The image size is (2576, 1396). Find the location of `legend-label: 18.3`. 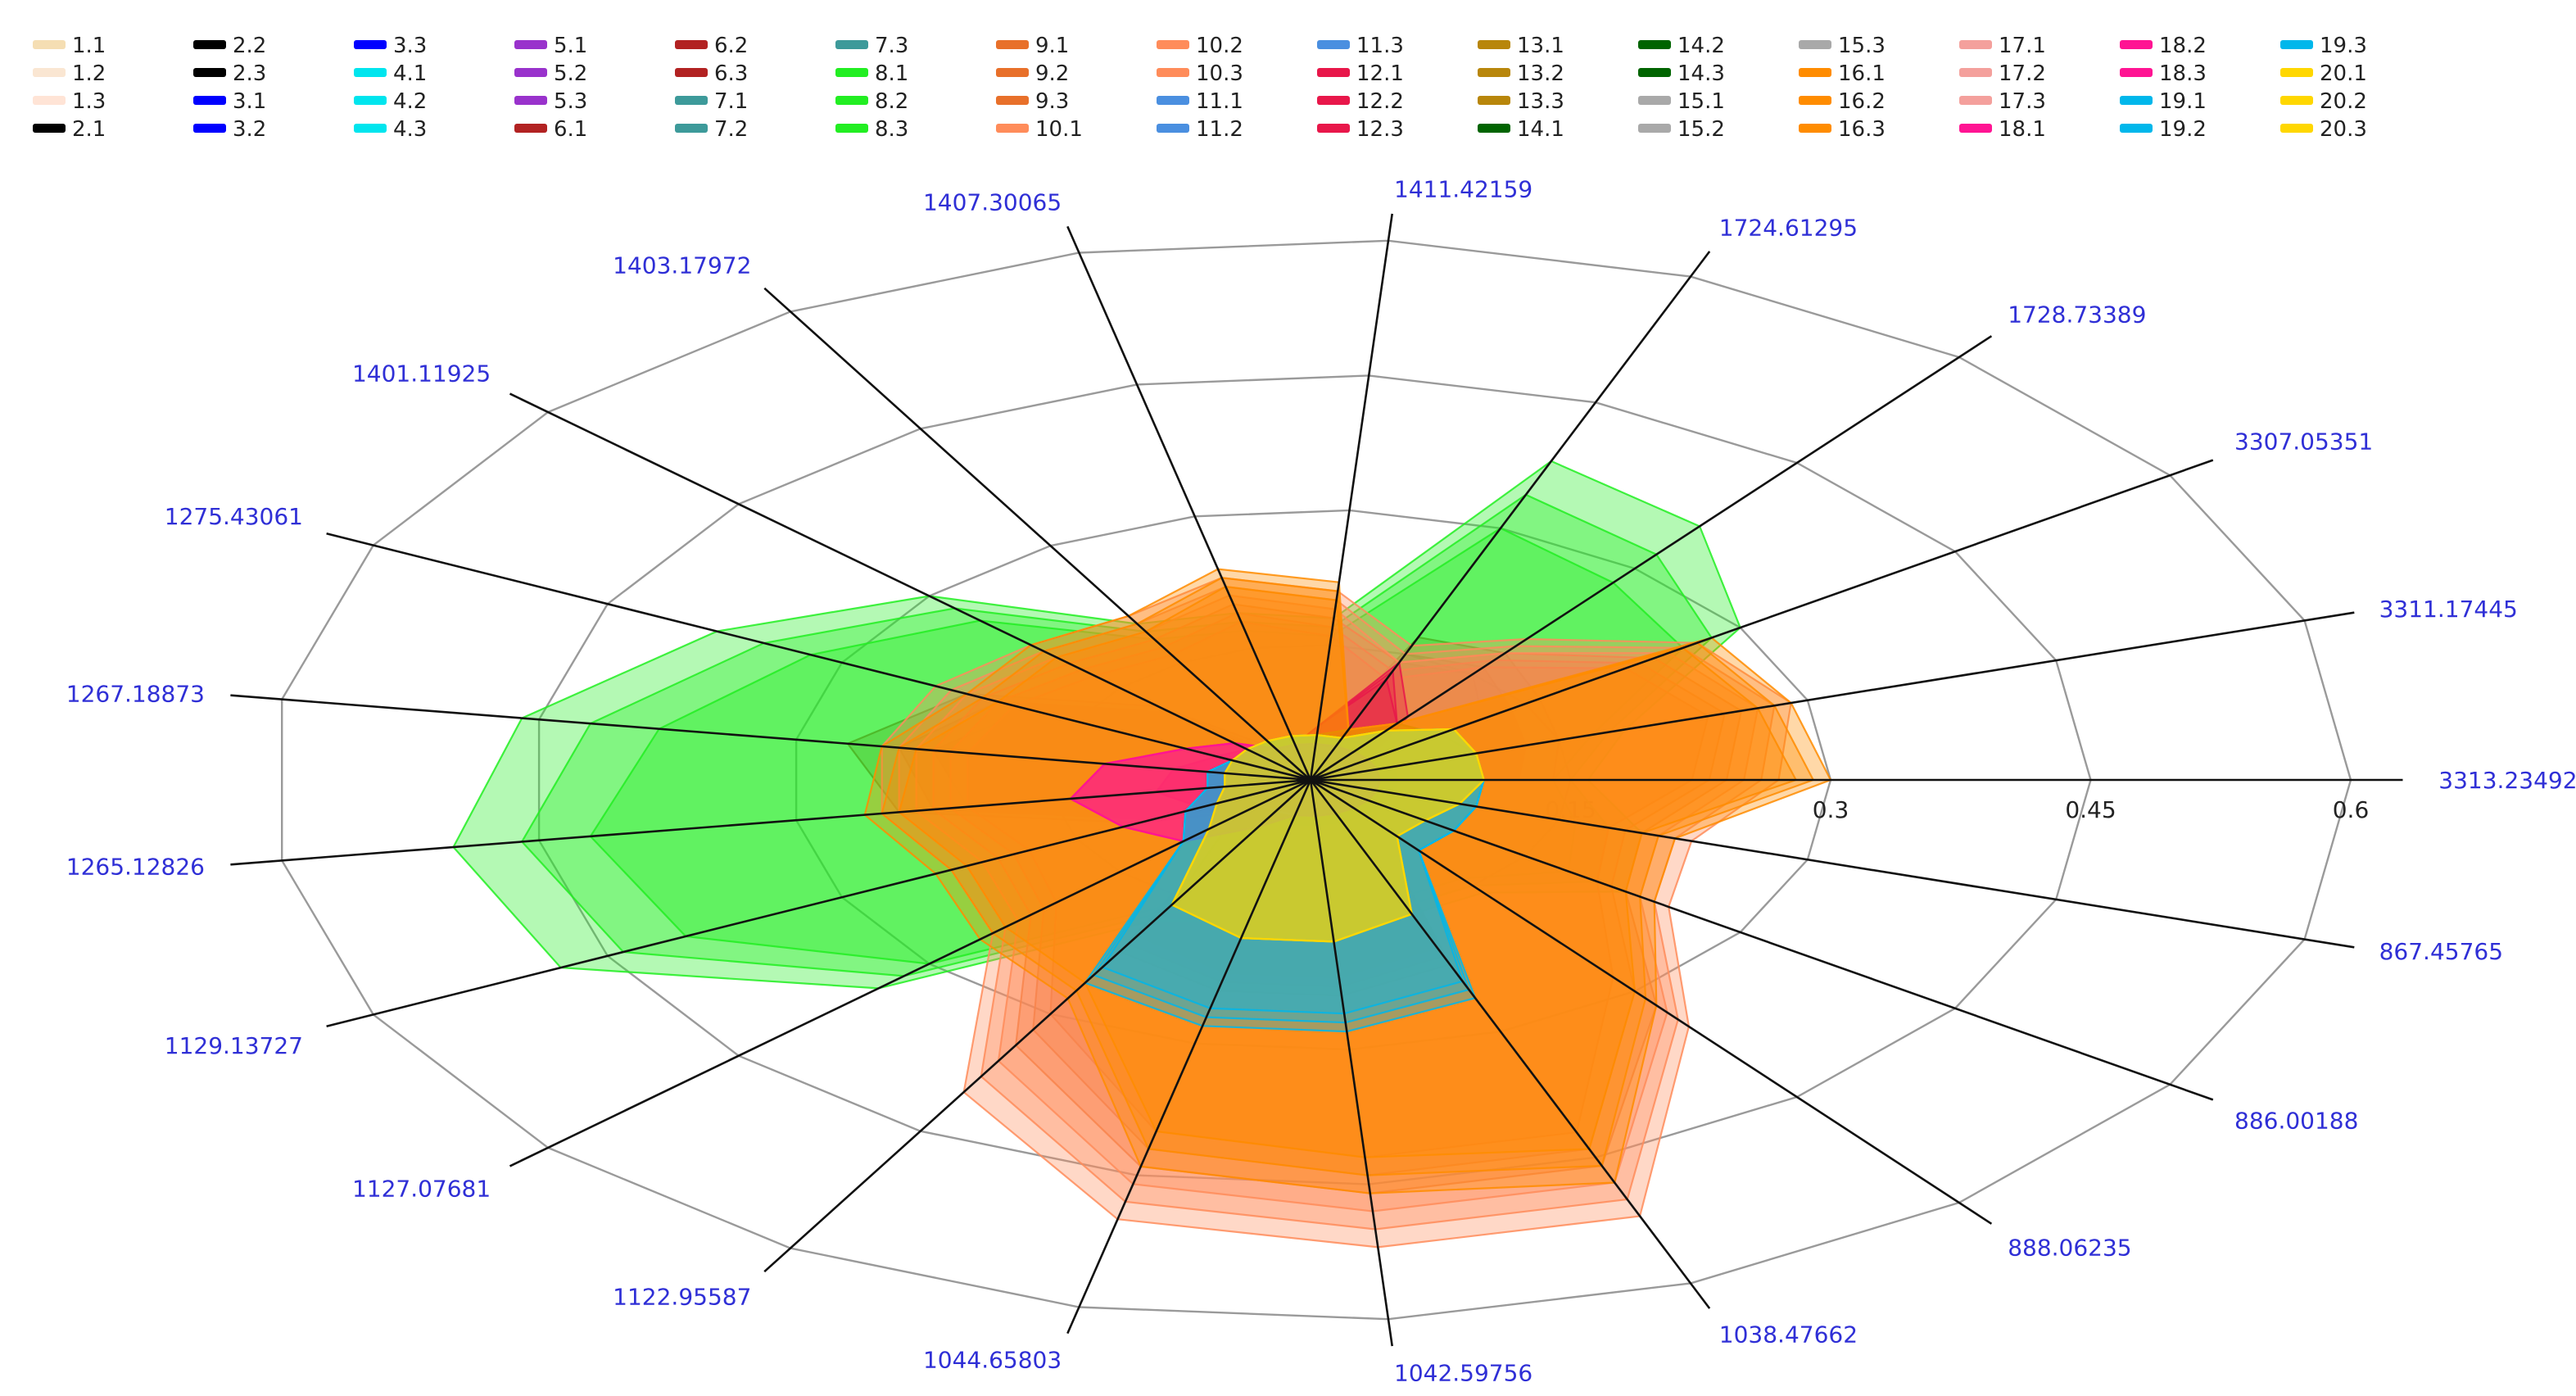

legend-label: 18.3 is located at coordinates (2183, 73).